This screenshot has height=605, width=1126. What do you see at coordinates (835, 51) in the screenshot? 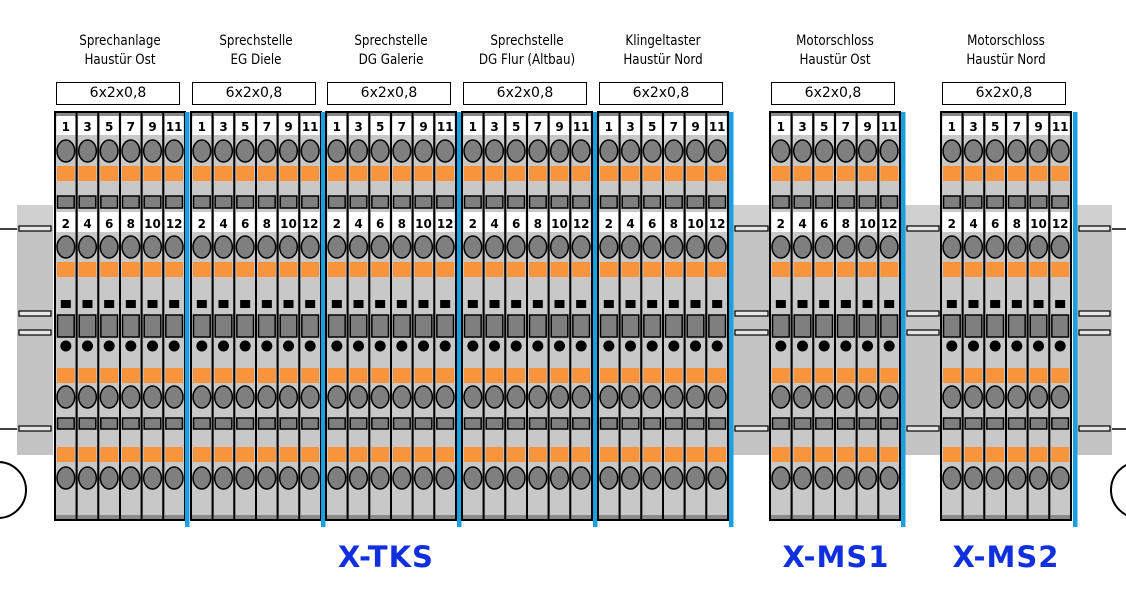
I see `group-title: Motorschloss Haustür Ost` at bounding box center [835, 51].